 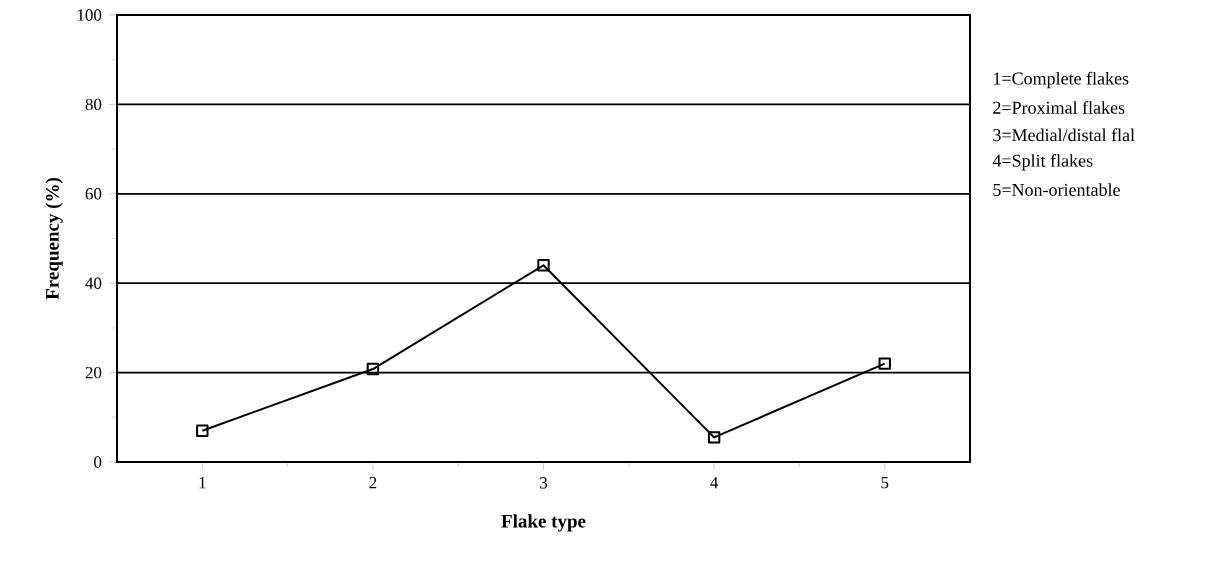 What do you see at coordinates (89, 15) in the screenshot?
I see `y-tick-label: 100` at bounding box center [89, 15].